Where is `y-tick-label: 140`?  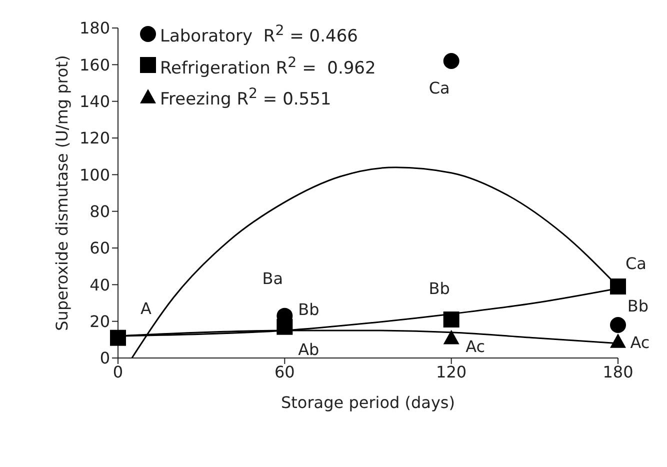
y-tick-label: 140 is located at coordinates (94, 102).